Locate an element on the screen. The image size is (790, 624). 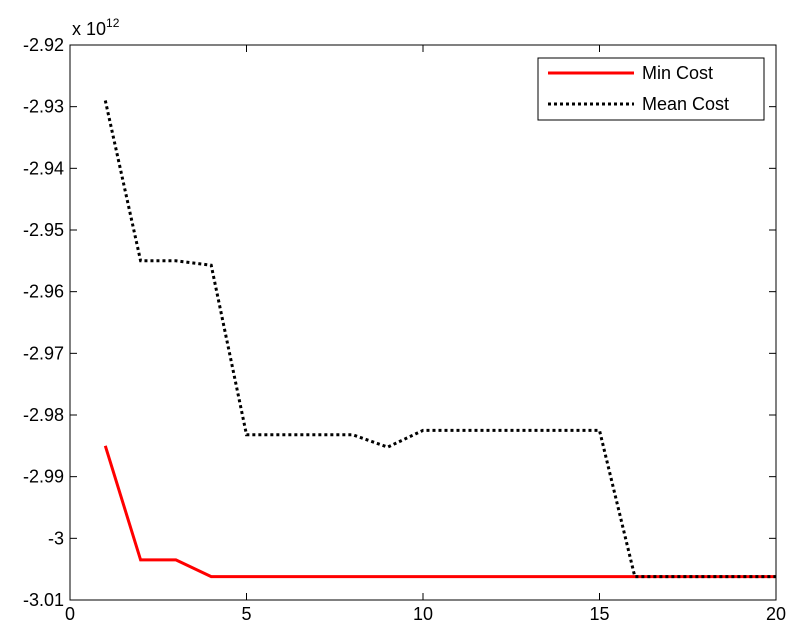
x-tick-label: 10 is located at coordinates (423, 614).